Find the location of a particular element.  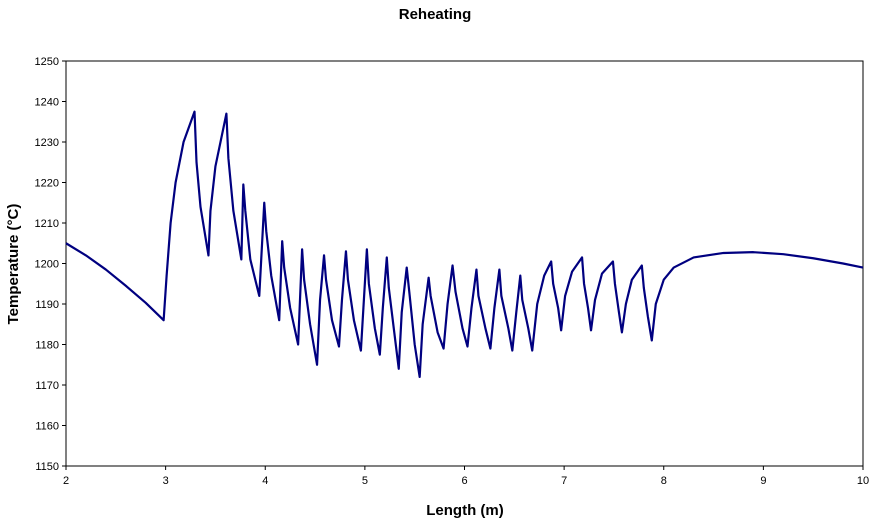

y-tick-label: 1150 is located at coordinates (47, 467).